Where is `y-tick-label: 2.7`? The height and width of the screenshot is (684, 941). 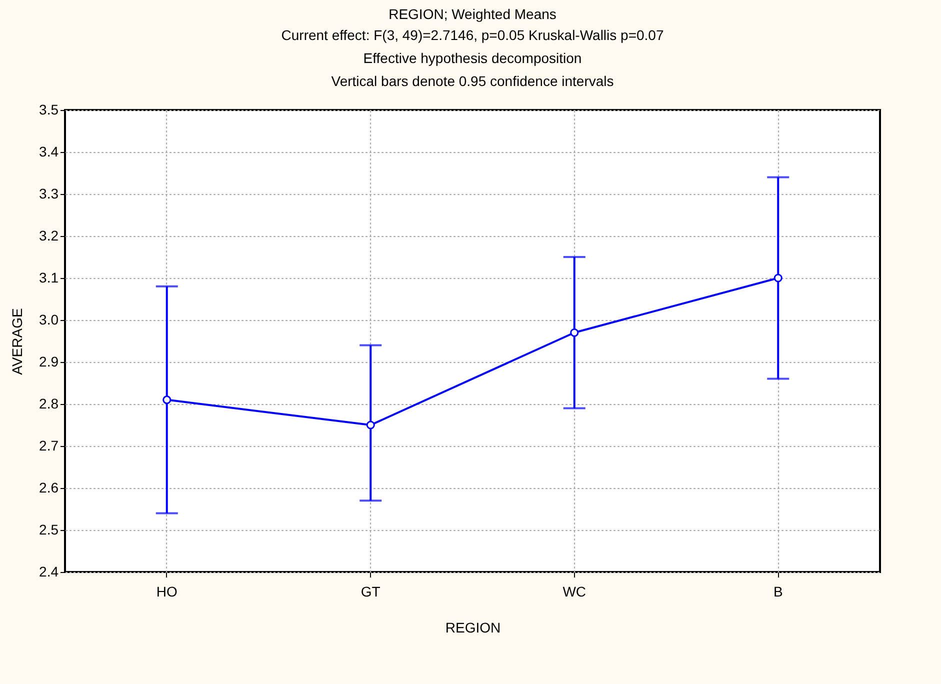 y-tick-label: 2.7 is located at coordinates (49, 446).